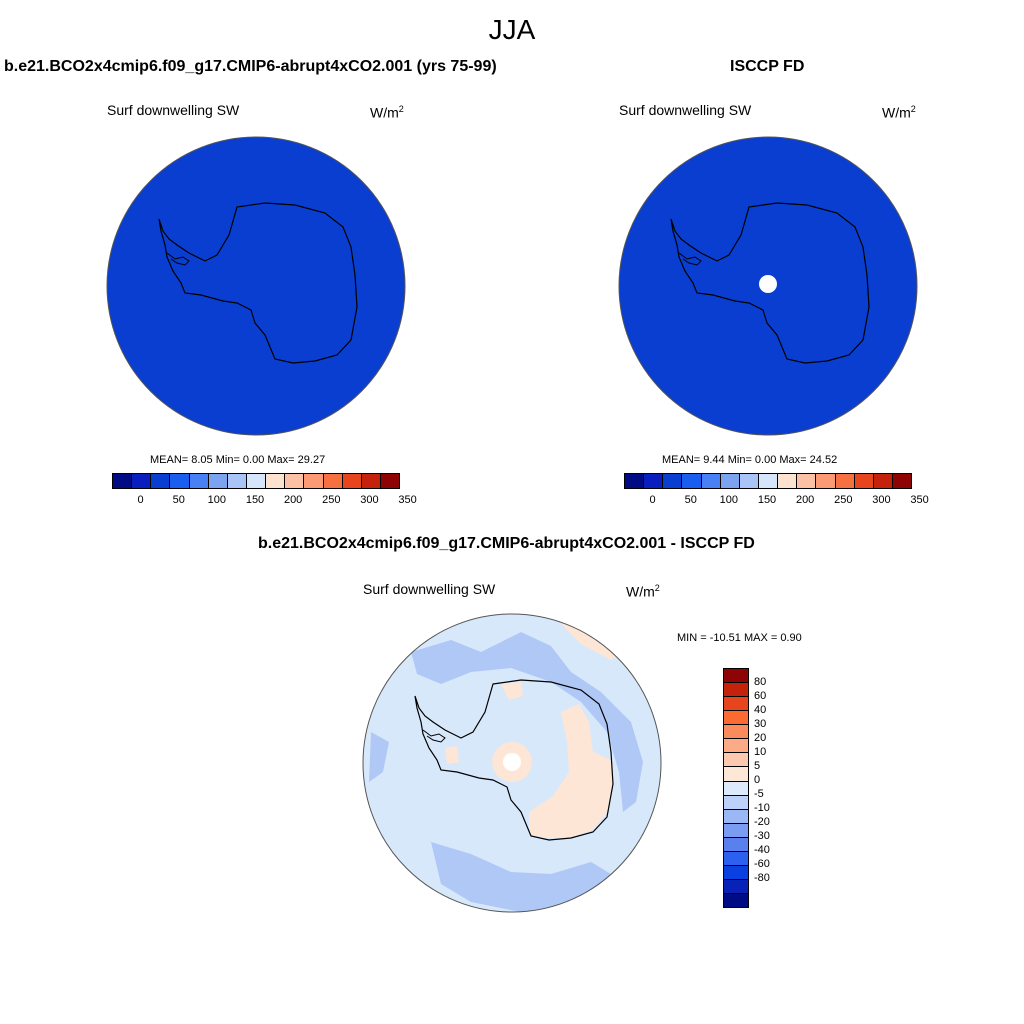 The width and height of the screenshot is (1024, 1024). What do you see at coordinates (571, 771) in the screenshot?
I see `positive-patch-east-antarctica` at bounding box center [571, 771].